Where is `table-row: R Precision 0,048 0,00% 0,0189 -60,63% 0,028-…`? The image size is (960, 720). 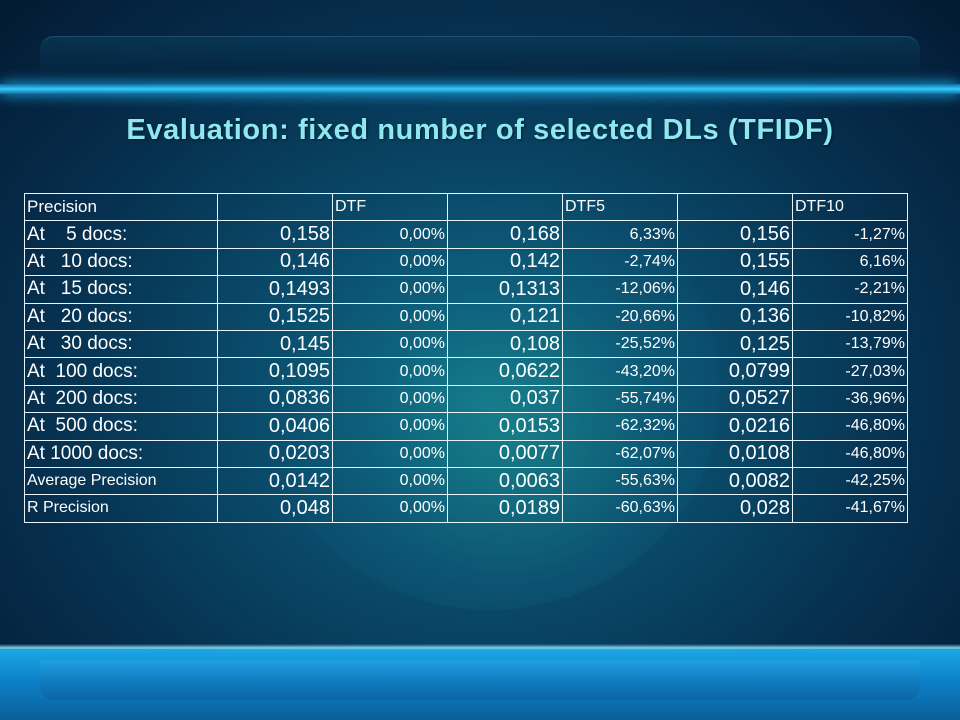 table-row: R Precision 0,048 0,00% 0,0189 -60,63% 0,028-… is located at coordinates (466, 508).